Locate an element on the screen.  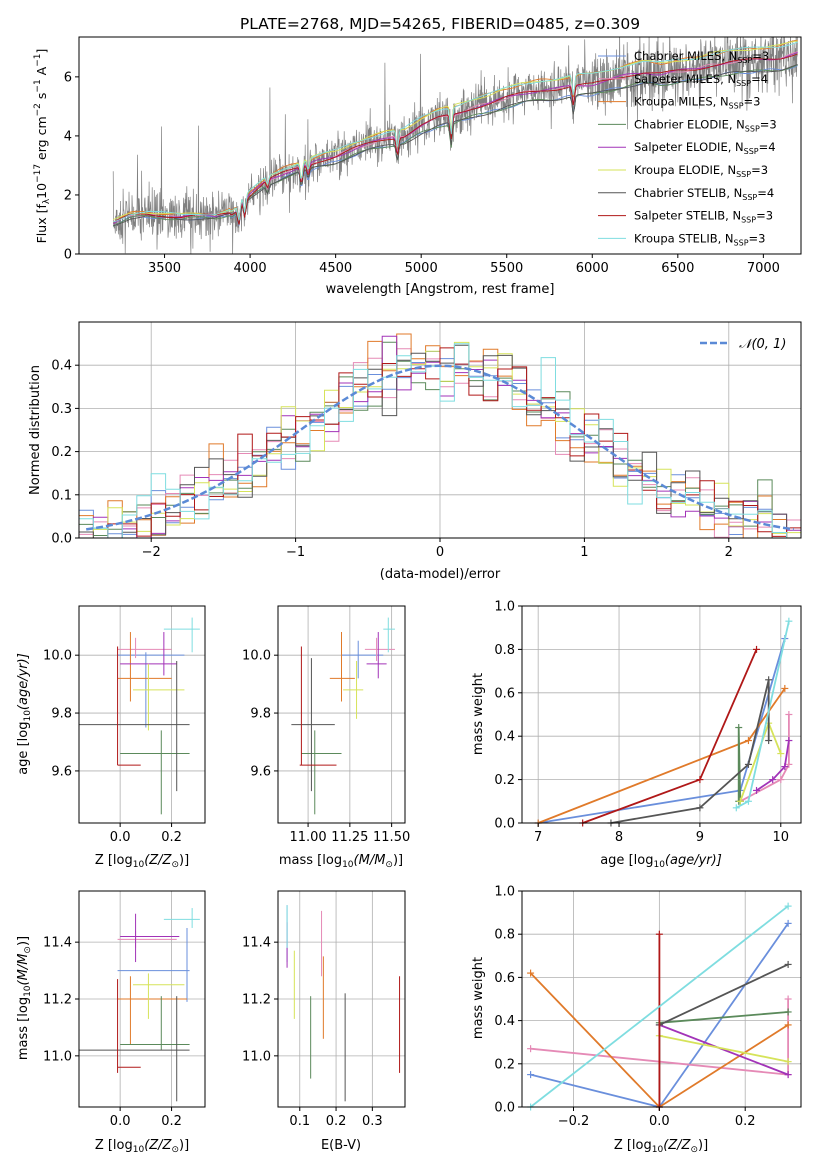
legend-label: Salpeter ELODIE, NSSP=4 is located at coordinates (705, 148).